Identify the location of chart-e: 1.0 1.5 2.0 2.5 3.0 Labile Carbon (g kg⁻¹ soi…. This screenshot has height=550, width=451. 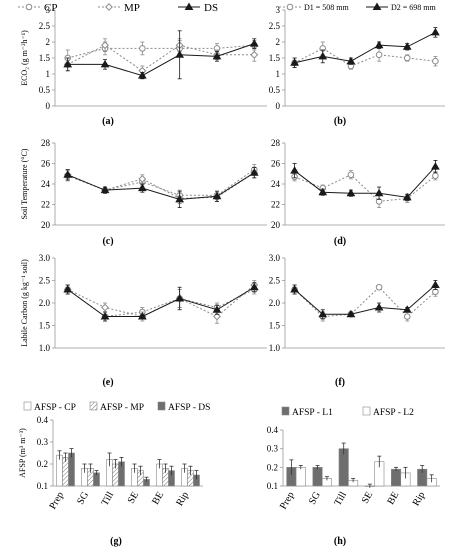
(143, 303).